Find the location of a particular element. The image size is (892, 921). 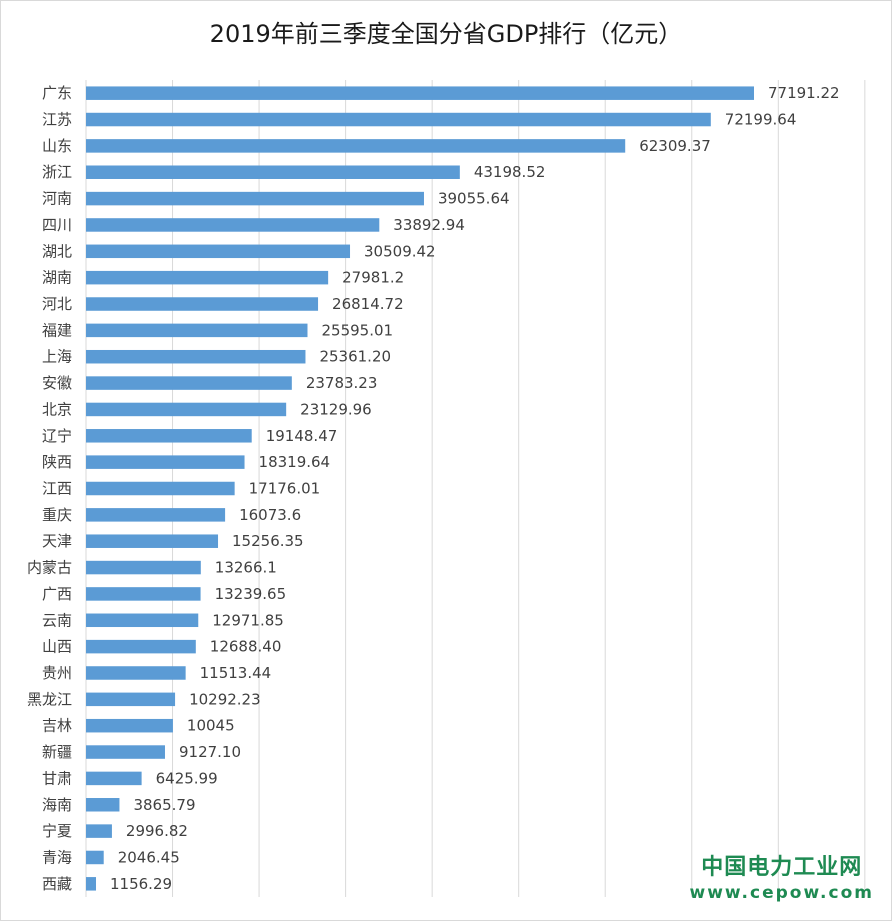

watermark-site-name: 中国电力工业网 is located at coordinates (782, 867).